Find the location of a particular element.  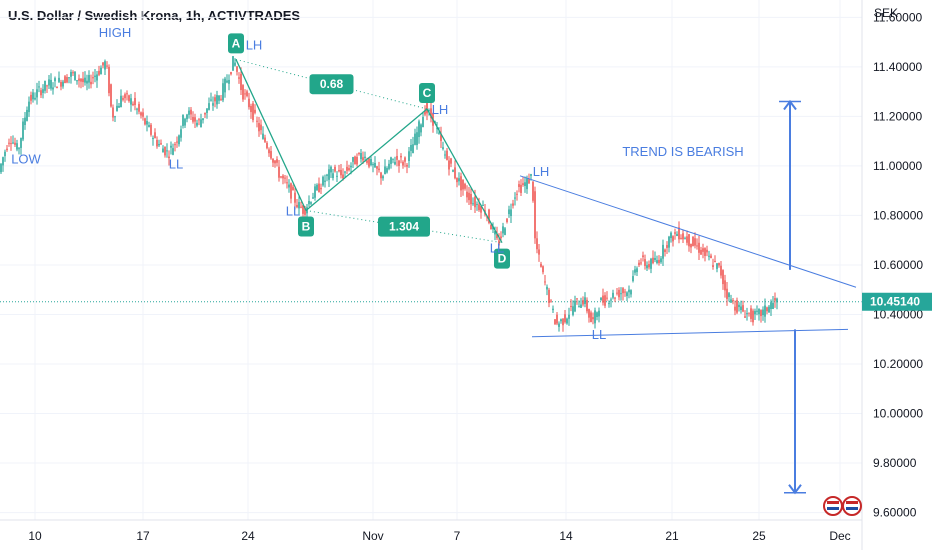

current-price-label: 10.45140 is located at coordinates (895, 302).